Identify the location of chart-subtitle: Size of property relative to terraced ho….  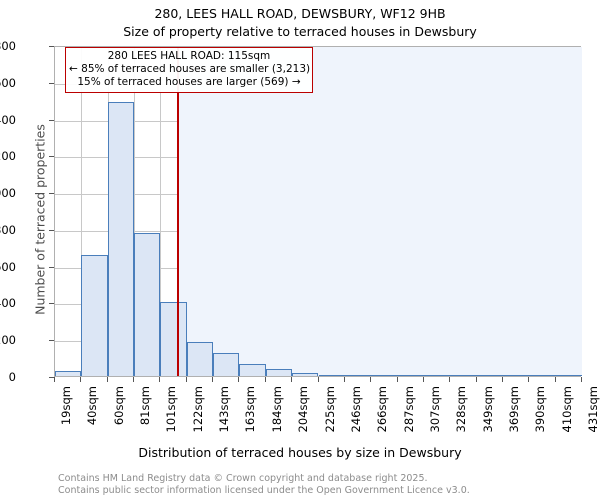
(300, 31).